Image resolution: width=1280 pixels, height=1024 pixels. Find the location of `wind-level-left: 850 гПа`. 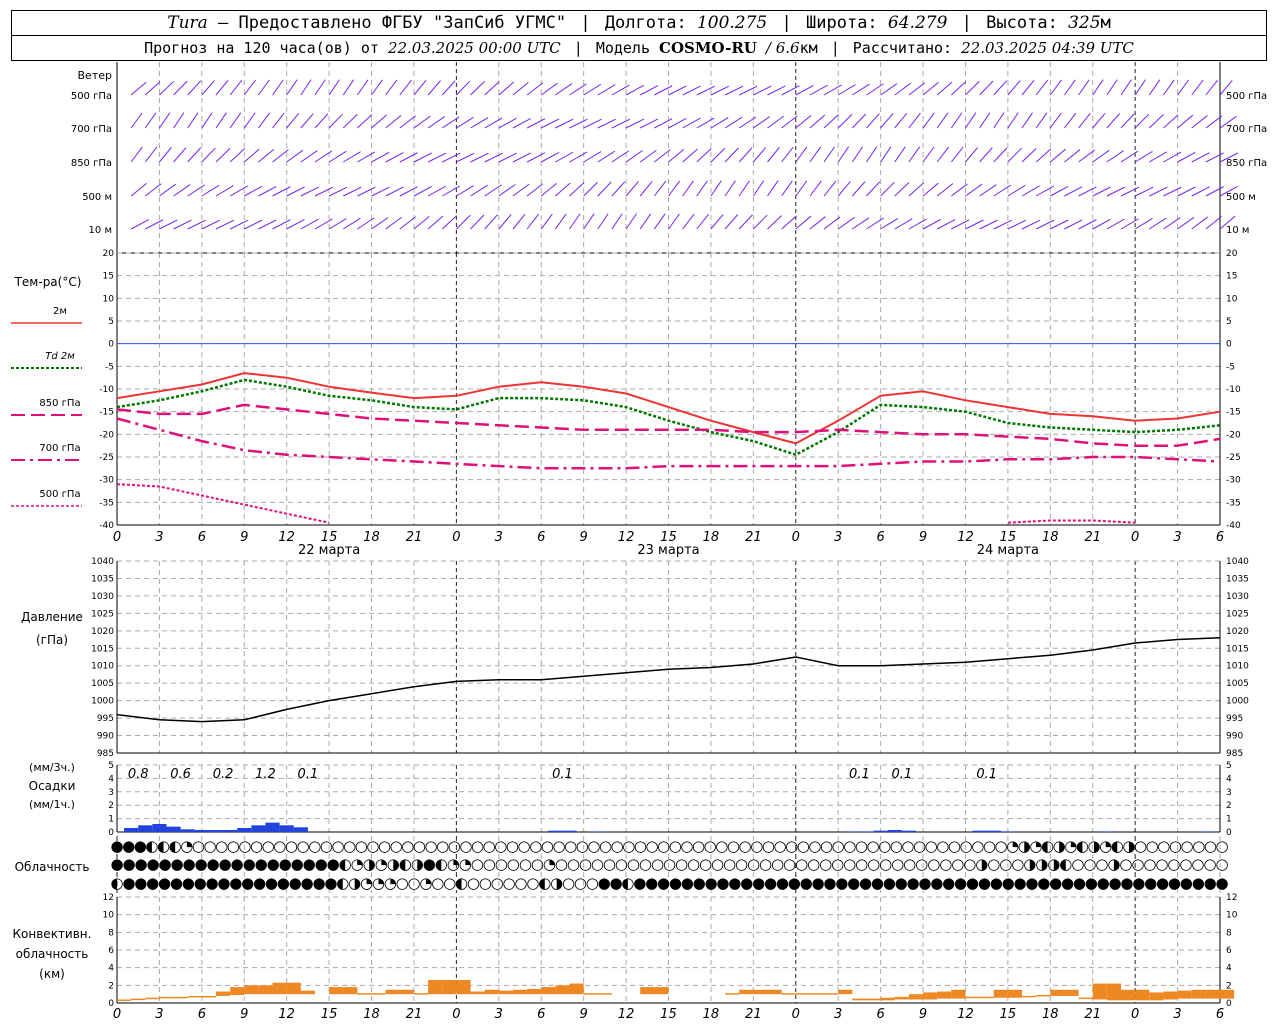

wind-level-left: 850 гПа is located at coordinates (91, 163).